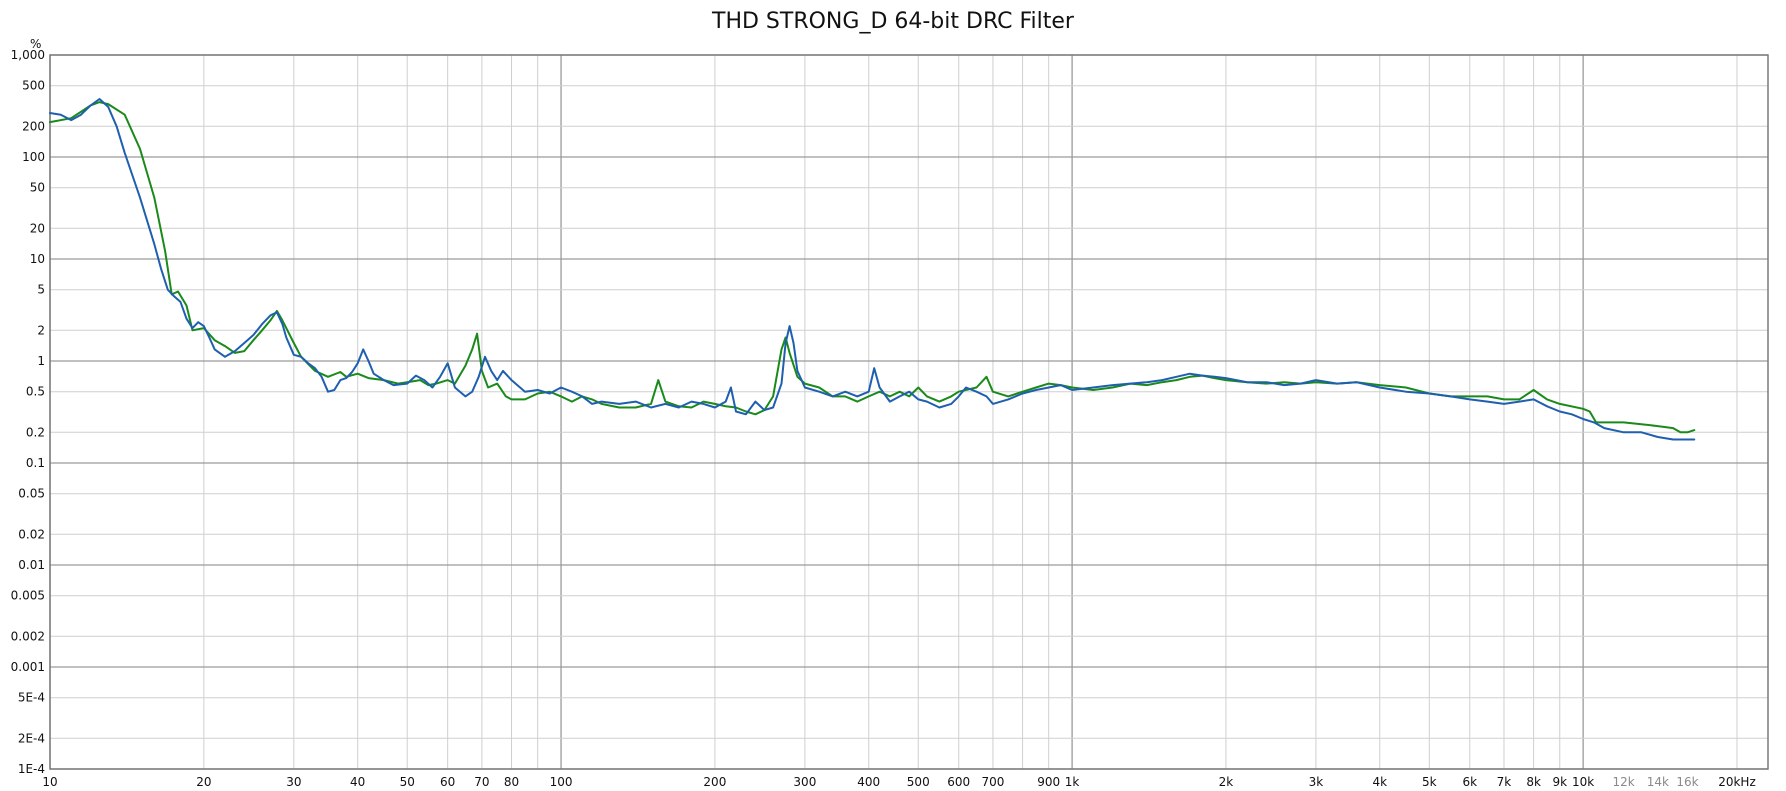  I want to click on x-tick-label: 30, so click(293, 782).